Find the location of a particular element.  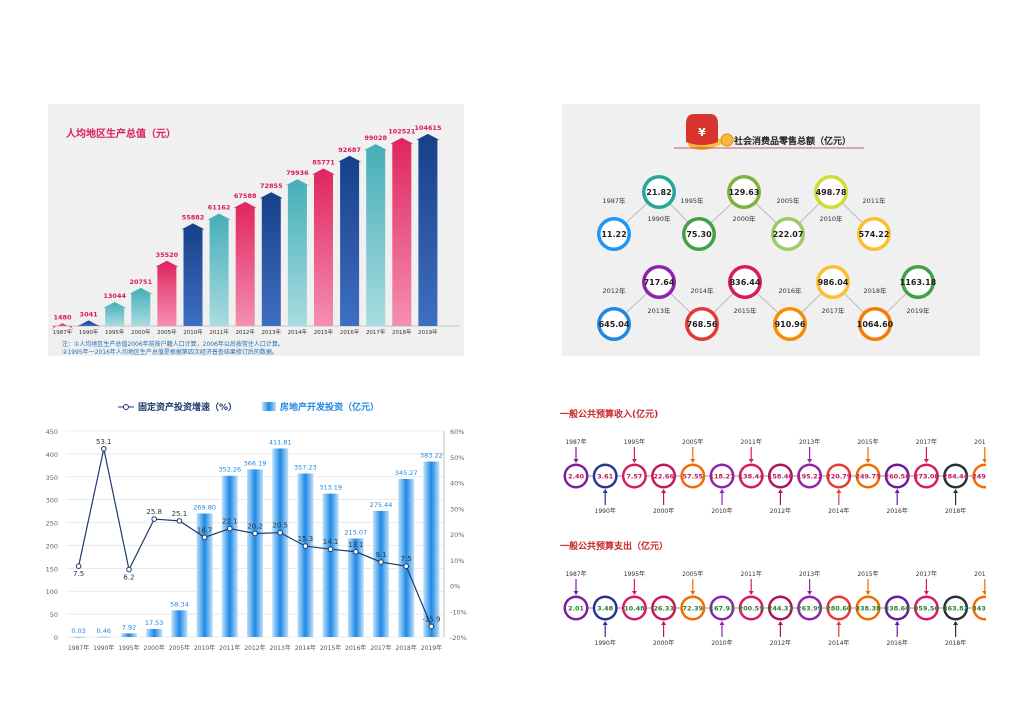

growth-point-label: 13.1 is located at coordinates (356, 545).